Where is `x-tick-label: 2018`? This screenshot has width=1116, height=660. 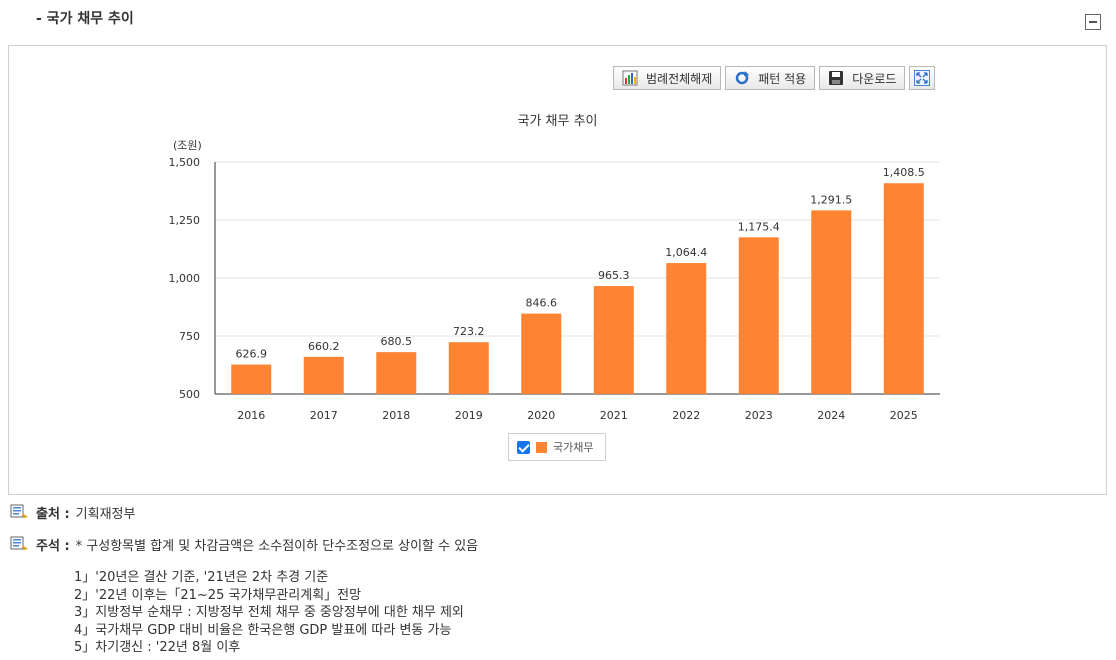
x-tick-label: 2018 is located at coordinates (396, 415).